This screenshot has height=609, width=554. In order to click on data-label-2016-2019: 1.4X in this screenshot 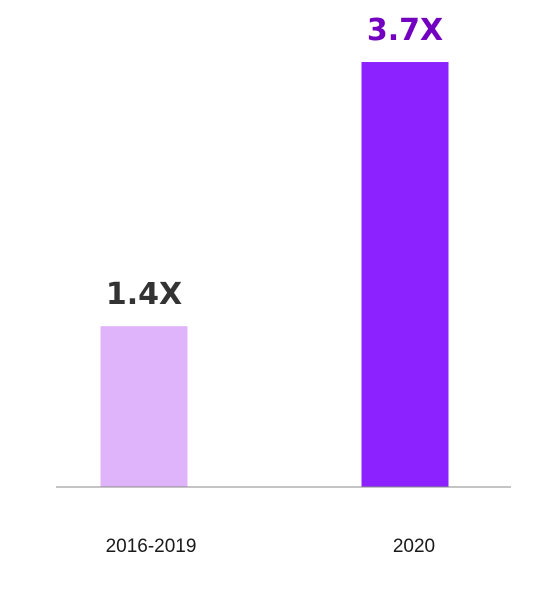, I will do `click(144, 294)`.